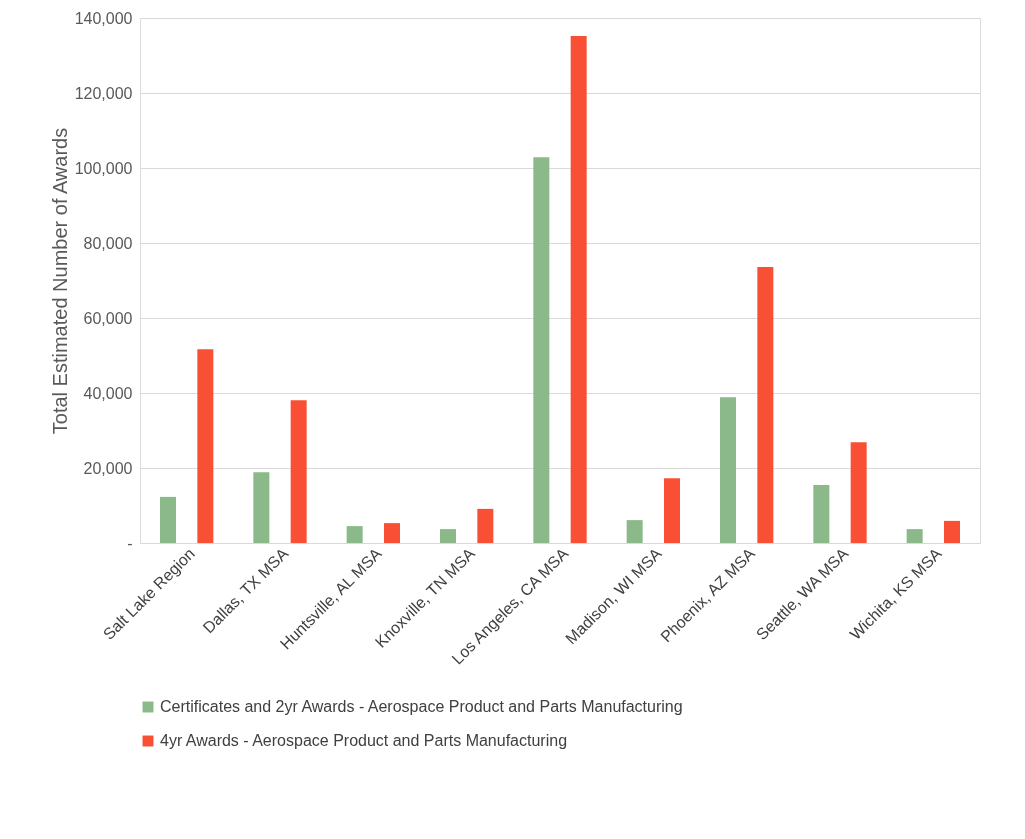 Image resolution: width=1025 pixels, height=839 pixels. What do you see at coordinates (108, 393) in the screenshot?
I see `y-tick-label: 40,000` at bounding box center [108, 393].